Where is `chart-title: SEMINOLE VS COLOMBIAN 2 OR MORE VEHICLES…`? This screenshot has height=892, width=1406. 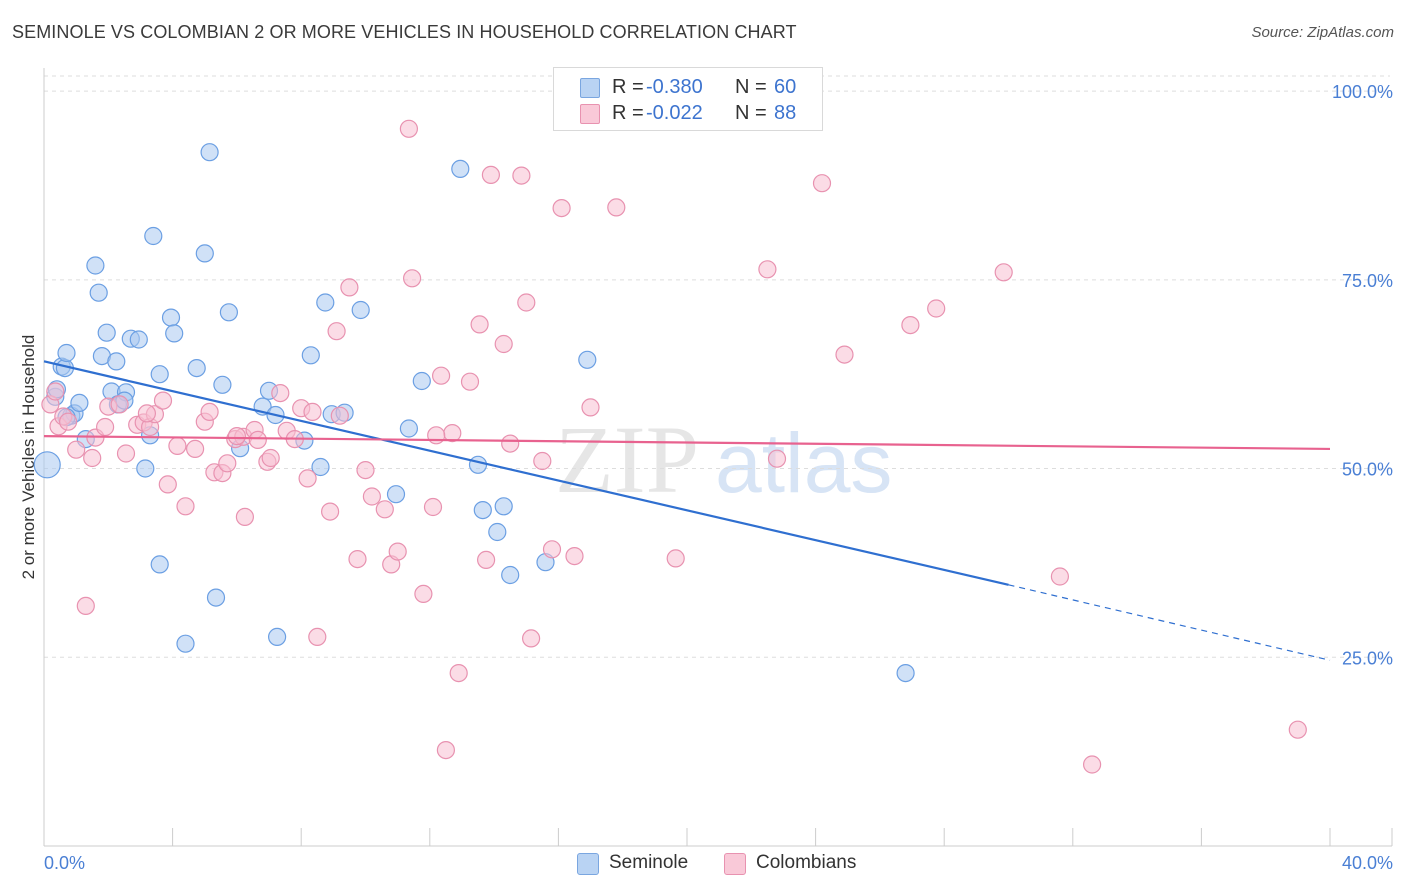
chart-title: SEMINOLE VS COLOMBIAN 2 OR MORE VEHICLES… is located at coordinates (404, 32).